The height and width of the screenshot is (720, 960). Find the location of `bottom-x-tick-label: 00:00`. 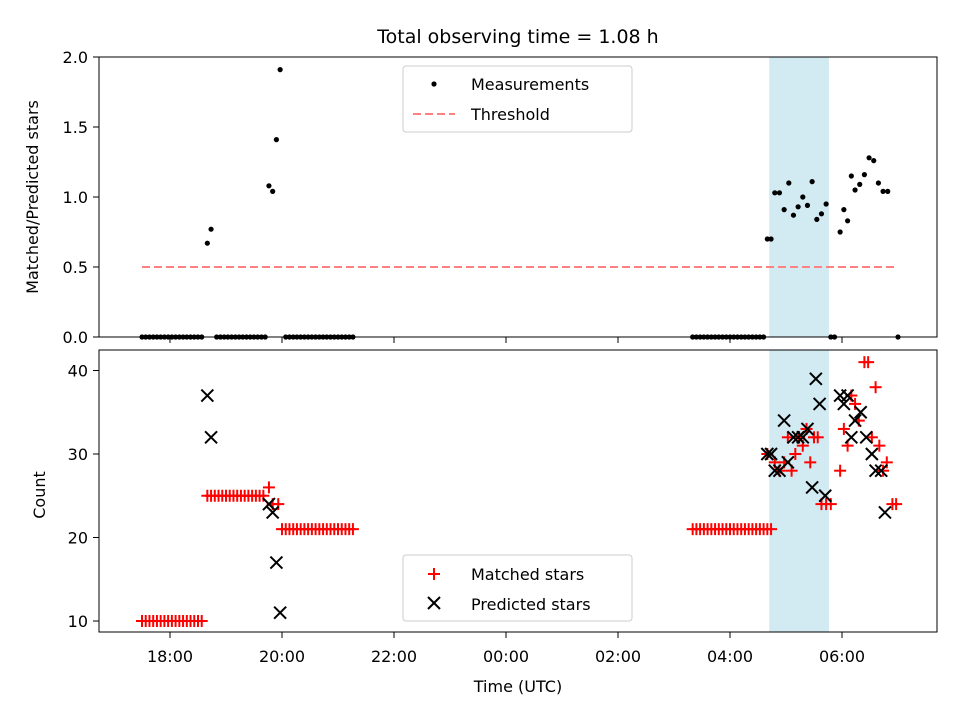

bottom-x-tick-label: 00:00 is located at coordinates (506, 656).